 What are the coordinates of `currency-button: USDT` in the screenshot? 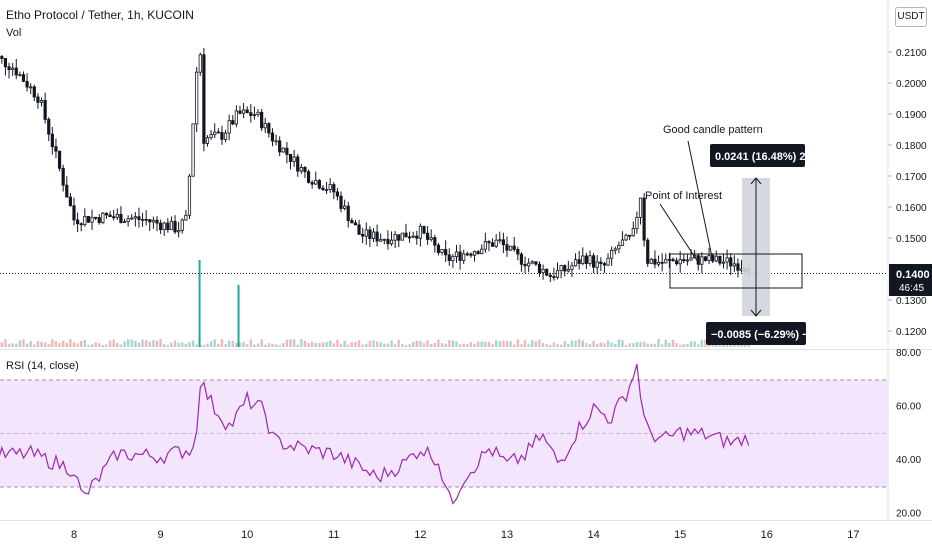 It's located at (911, 17).